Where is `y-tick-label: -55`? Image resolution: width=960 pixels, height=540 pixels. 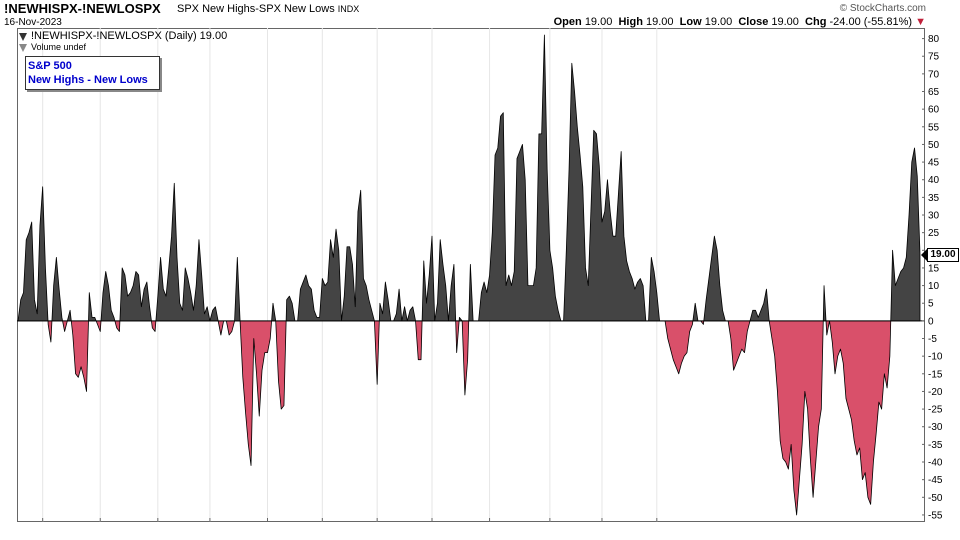
y-tick-label: -55 is located at coordinates (935, 515).